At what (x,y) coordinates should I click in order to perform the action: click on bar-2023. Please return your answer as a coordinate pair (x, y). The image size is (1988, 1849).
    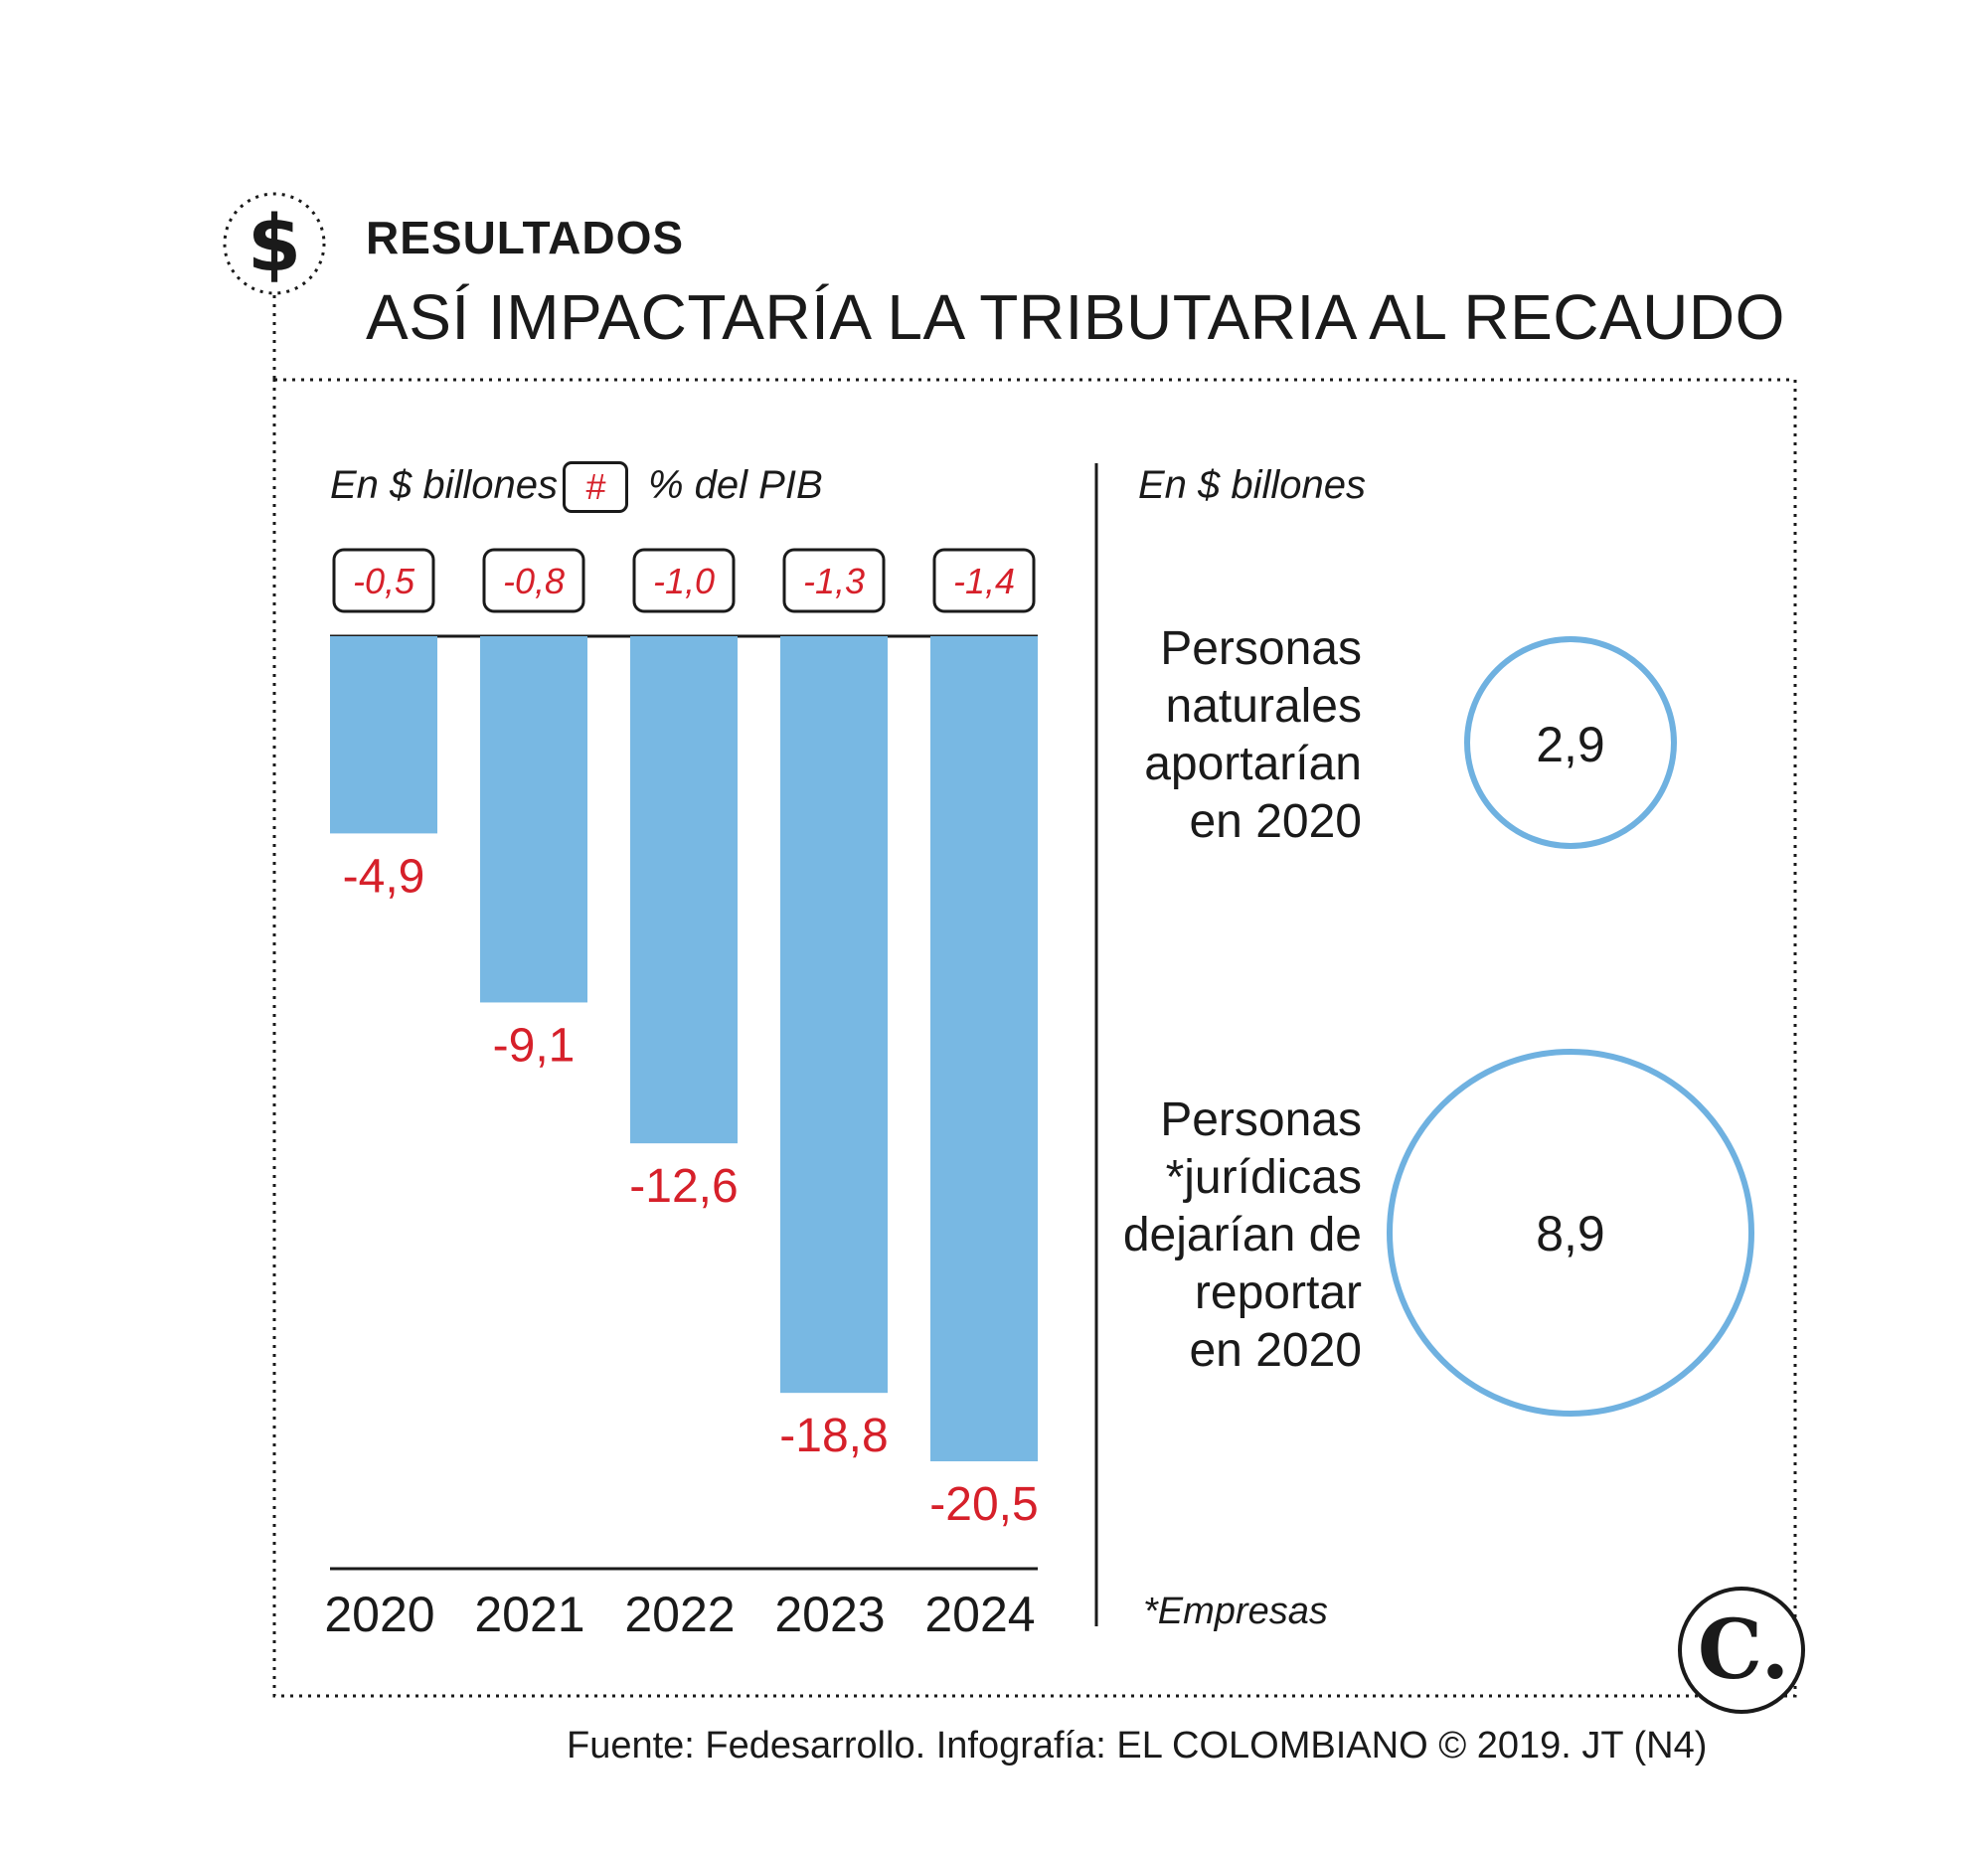
    Looking at the image, I should click on (834, 1015).